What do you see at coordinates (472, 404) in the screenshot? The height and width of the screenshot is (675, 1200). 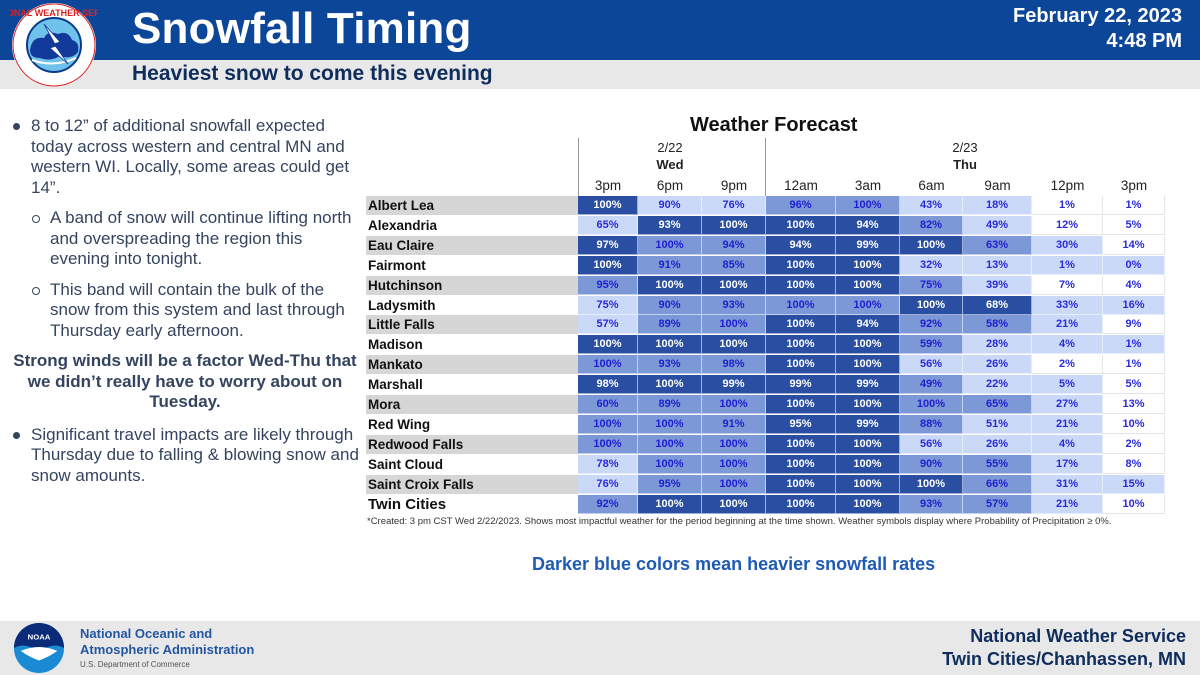 I see `row-label: Mora` at bounding box center [472, 404].